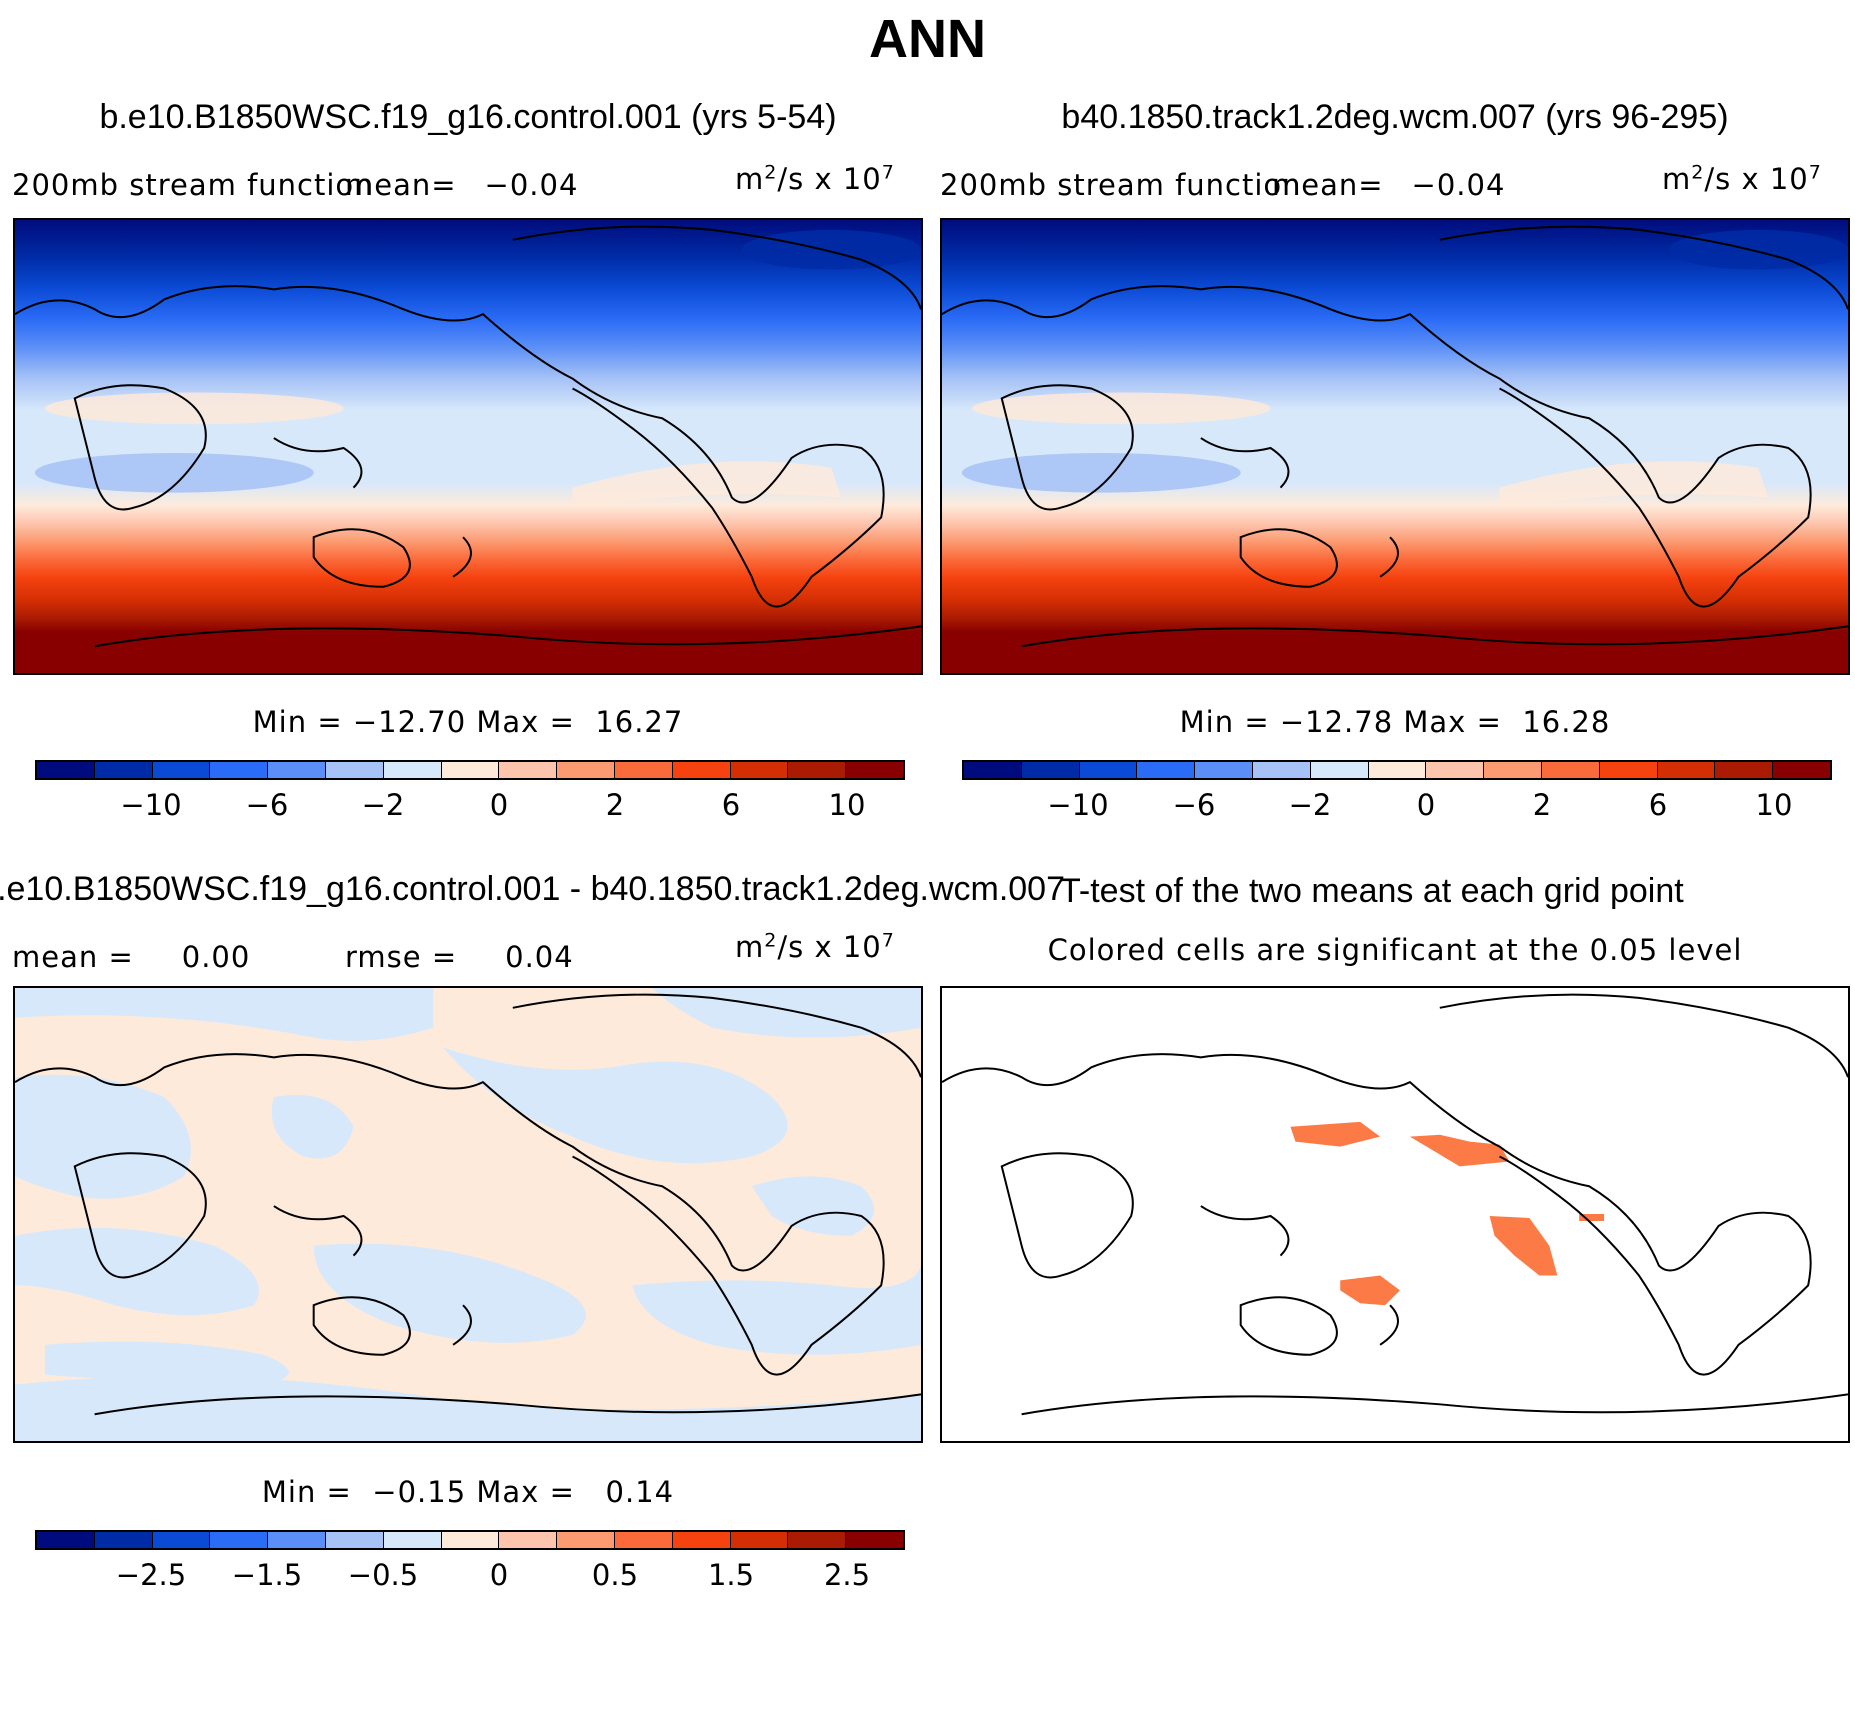  I want to click on map-wcm, so click(1395, 446).